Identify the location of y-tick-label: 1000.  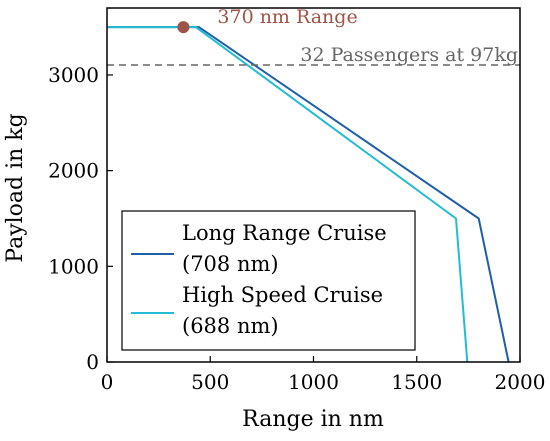
(73, 266).